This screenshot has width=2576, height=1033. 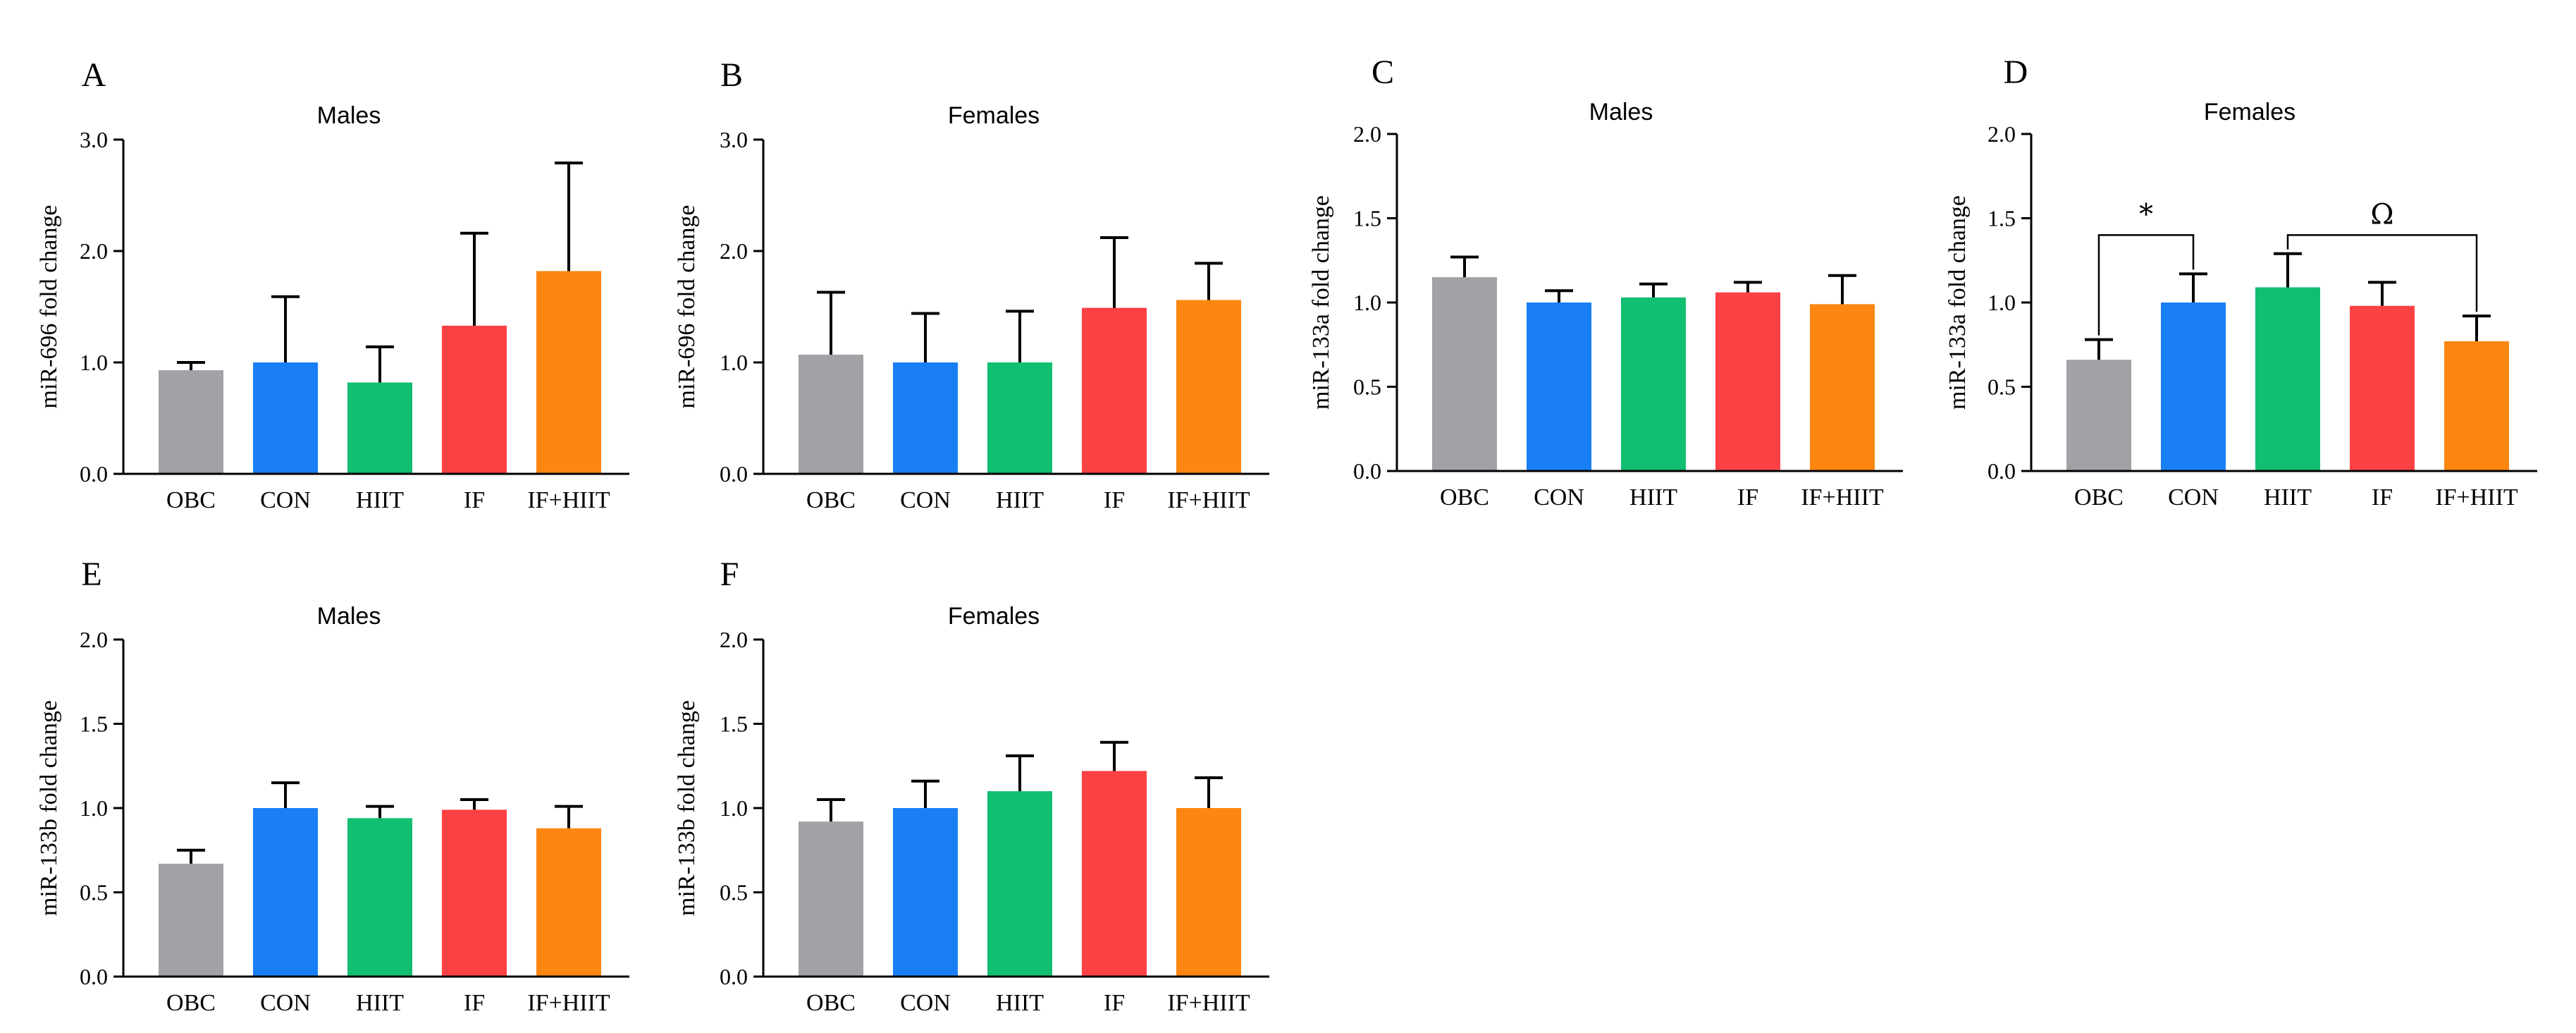 What do you see at coordinates (2146, 285) in the screenshot?
I see `significance-bracket` at bounding box center [2146, 285].